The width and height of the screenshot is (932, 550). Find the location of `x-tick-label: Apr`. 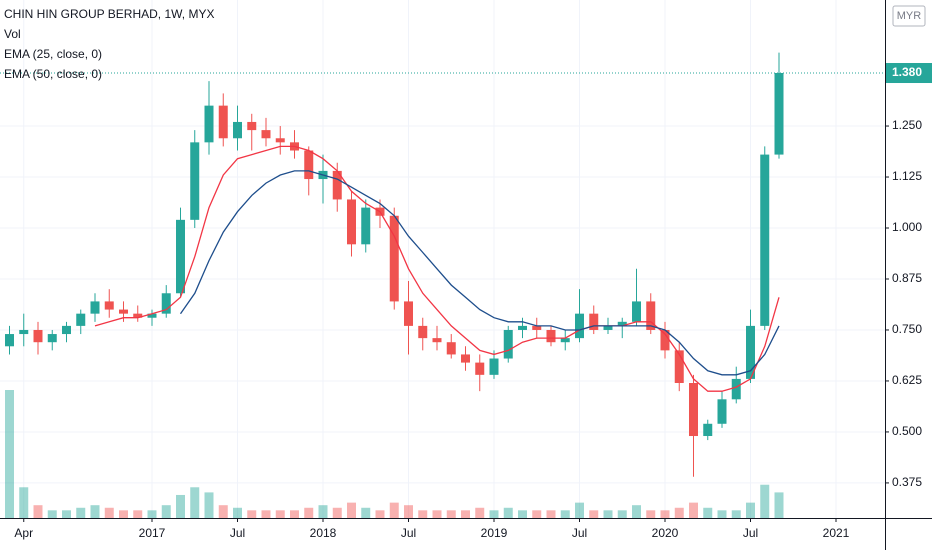

x-tick-label: Apr is located at coordinates (23, 533).